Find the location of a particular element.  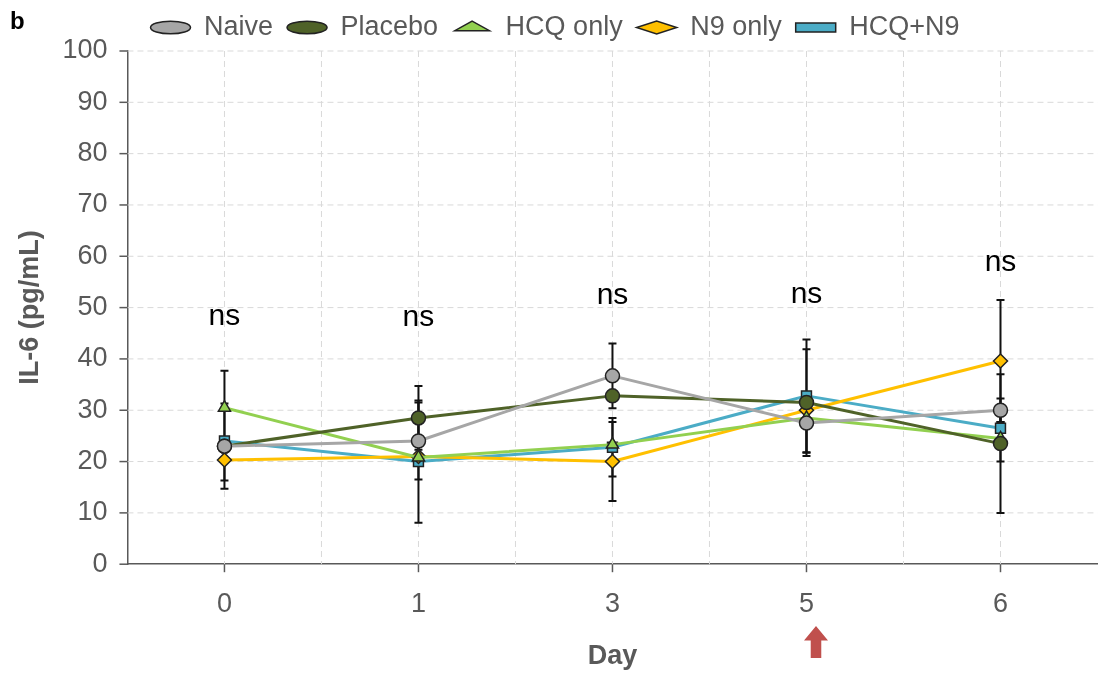

text: b is located at coordinates (17, 20).